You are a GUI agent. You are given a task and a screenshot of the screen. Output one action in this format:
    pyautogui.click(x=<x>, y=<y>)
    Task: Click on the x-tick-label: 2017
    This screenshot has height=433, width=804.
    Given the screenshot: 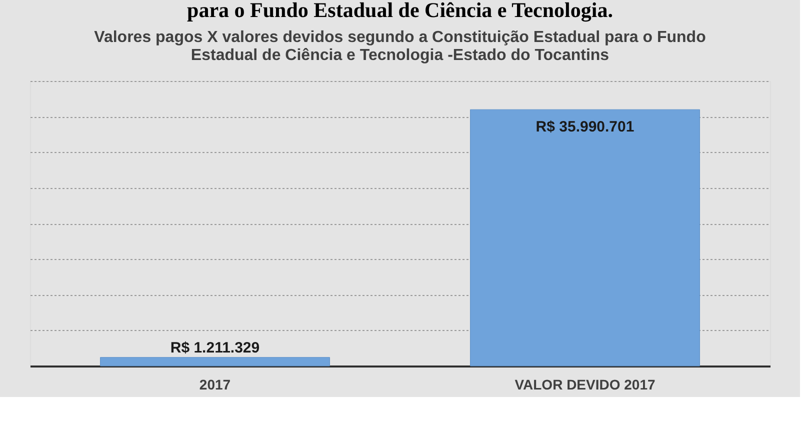 What is the action you would take?
    pyautogui.click(x=215, y=384)
    